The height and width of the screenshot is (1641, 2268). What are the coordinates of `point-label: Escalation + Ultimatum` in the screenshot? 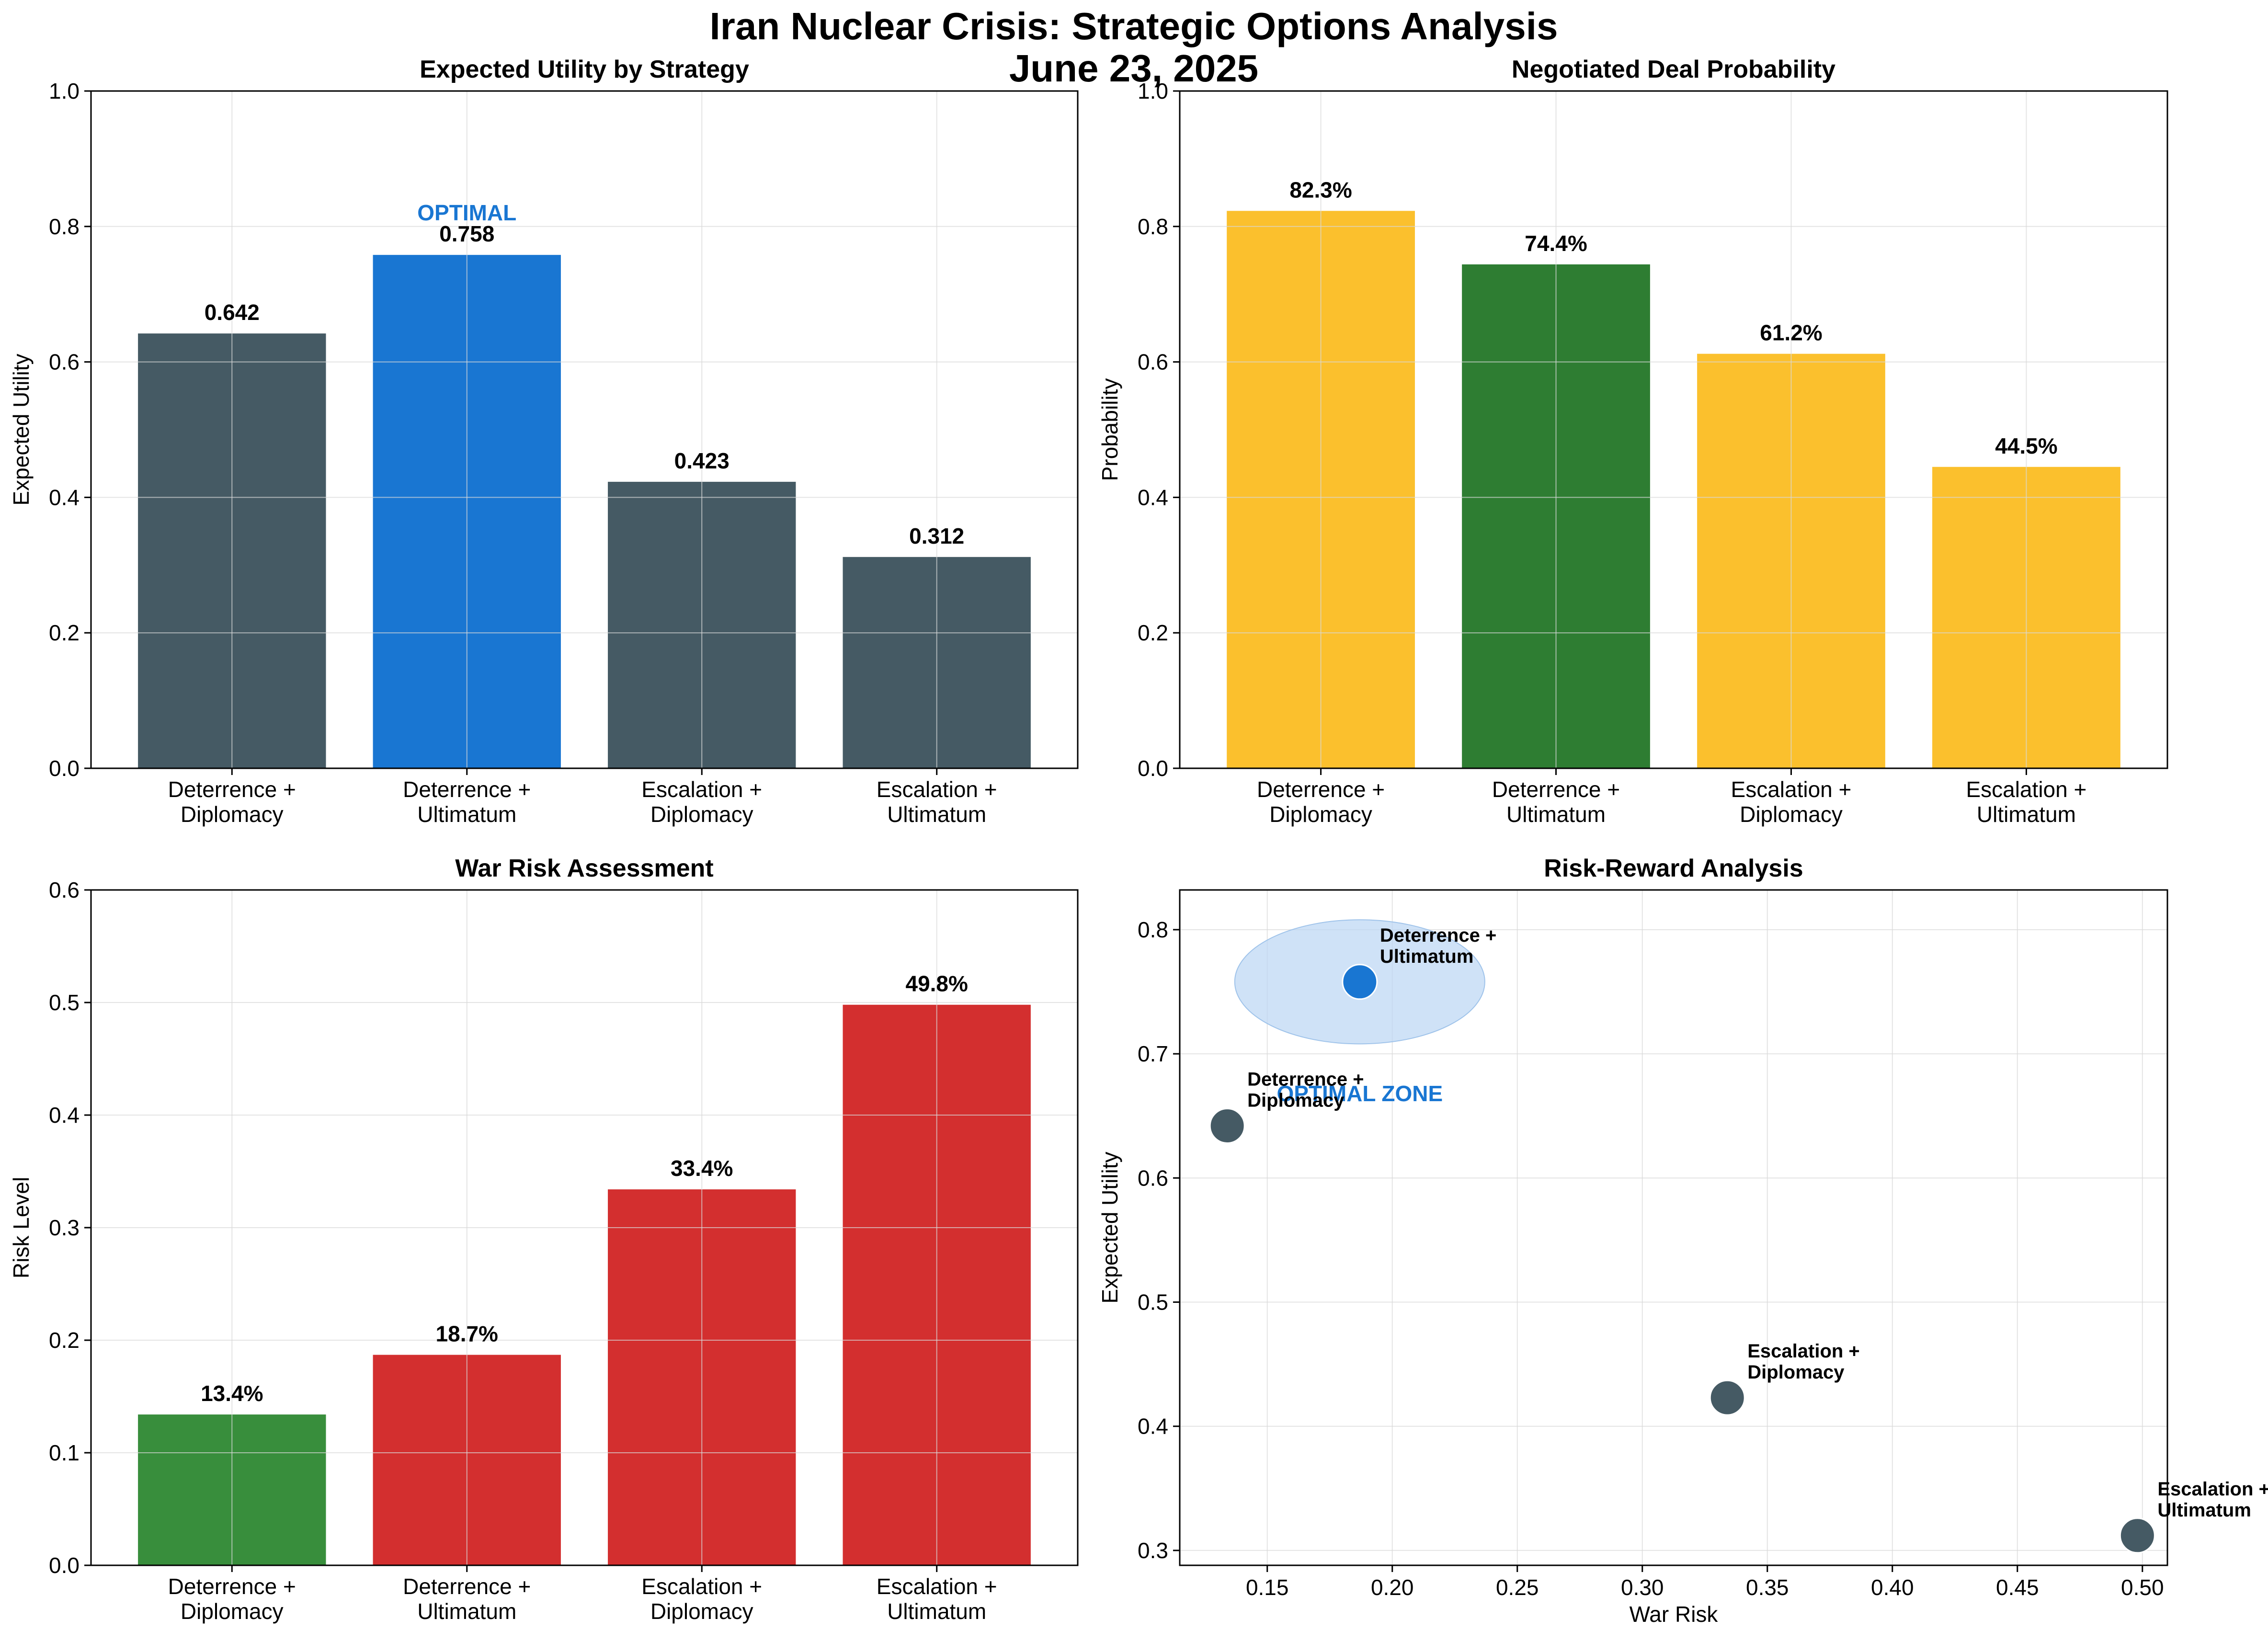 It's located at (2212, 1500).